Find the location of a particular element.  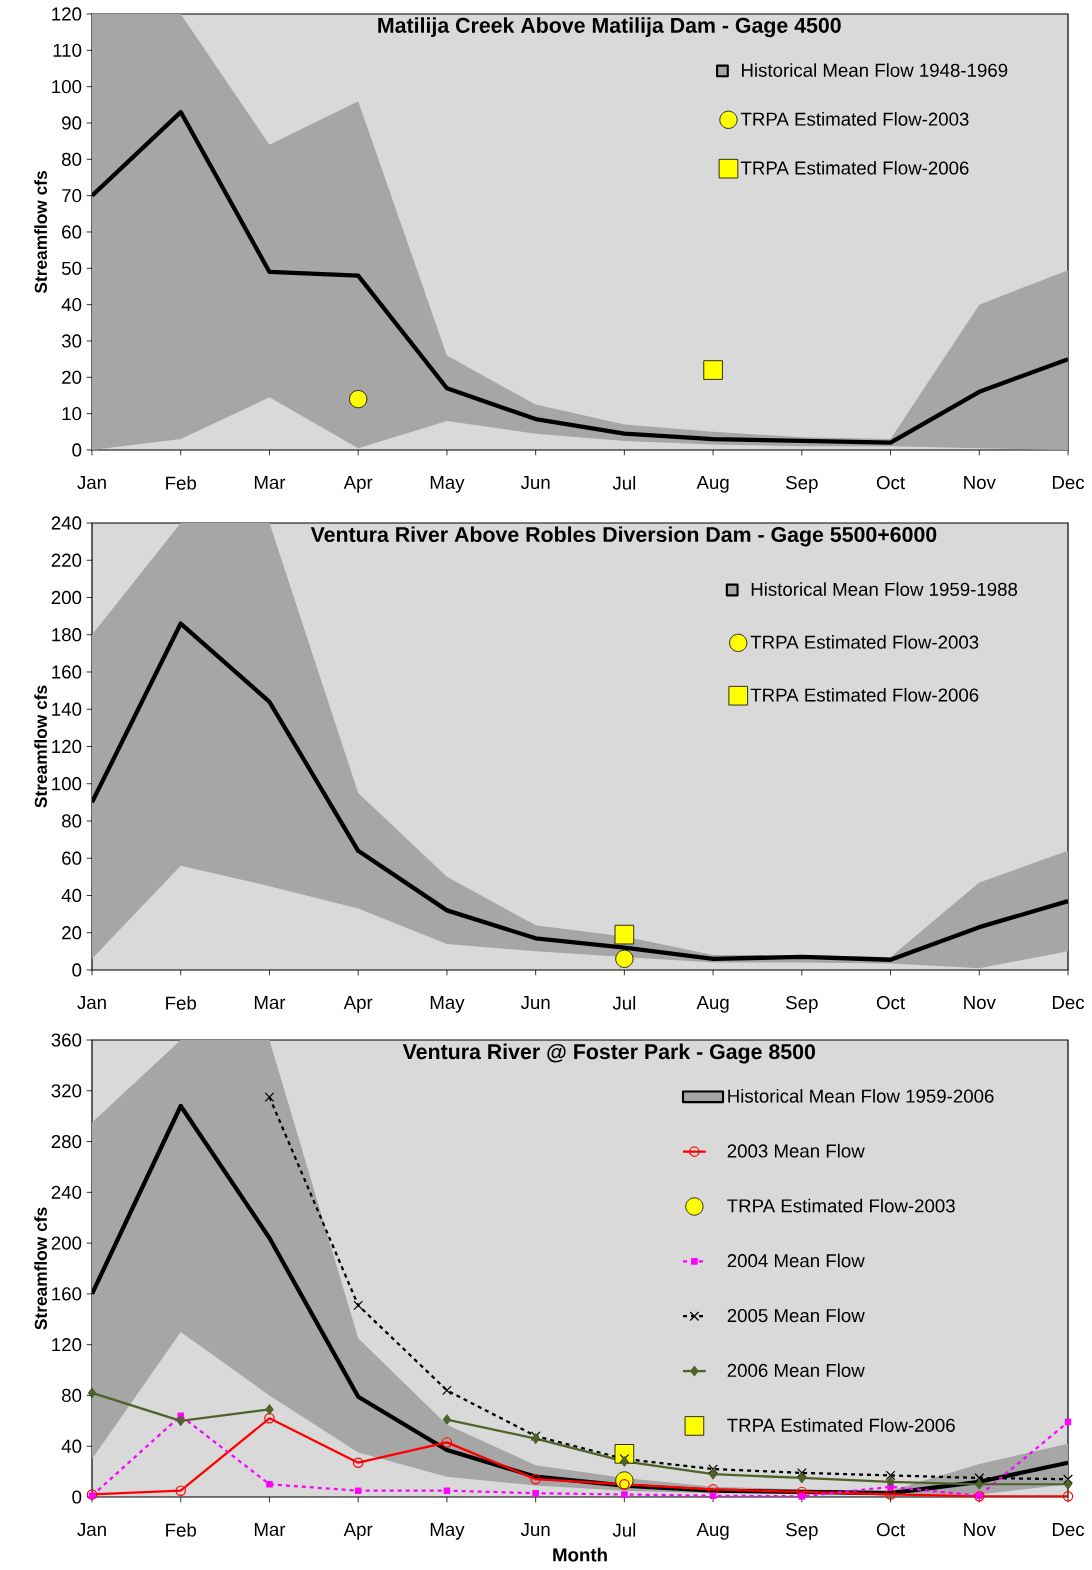

legend-label: TRPA Estimated Flow-2003 is located at coordinates (841, 1205).